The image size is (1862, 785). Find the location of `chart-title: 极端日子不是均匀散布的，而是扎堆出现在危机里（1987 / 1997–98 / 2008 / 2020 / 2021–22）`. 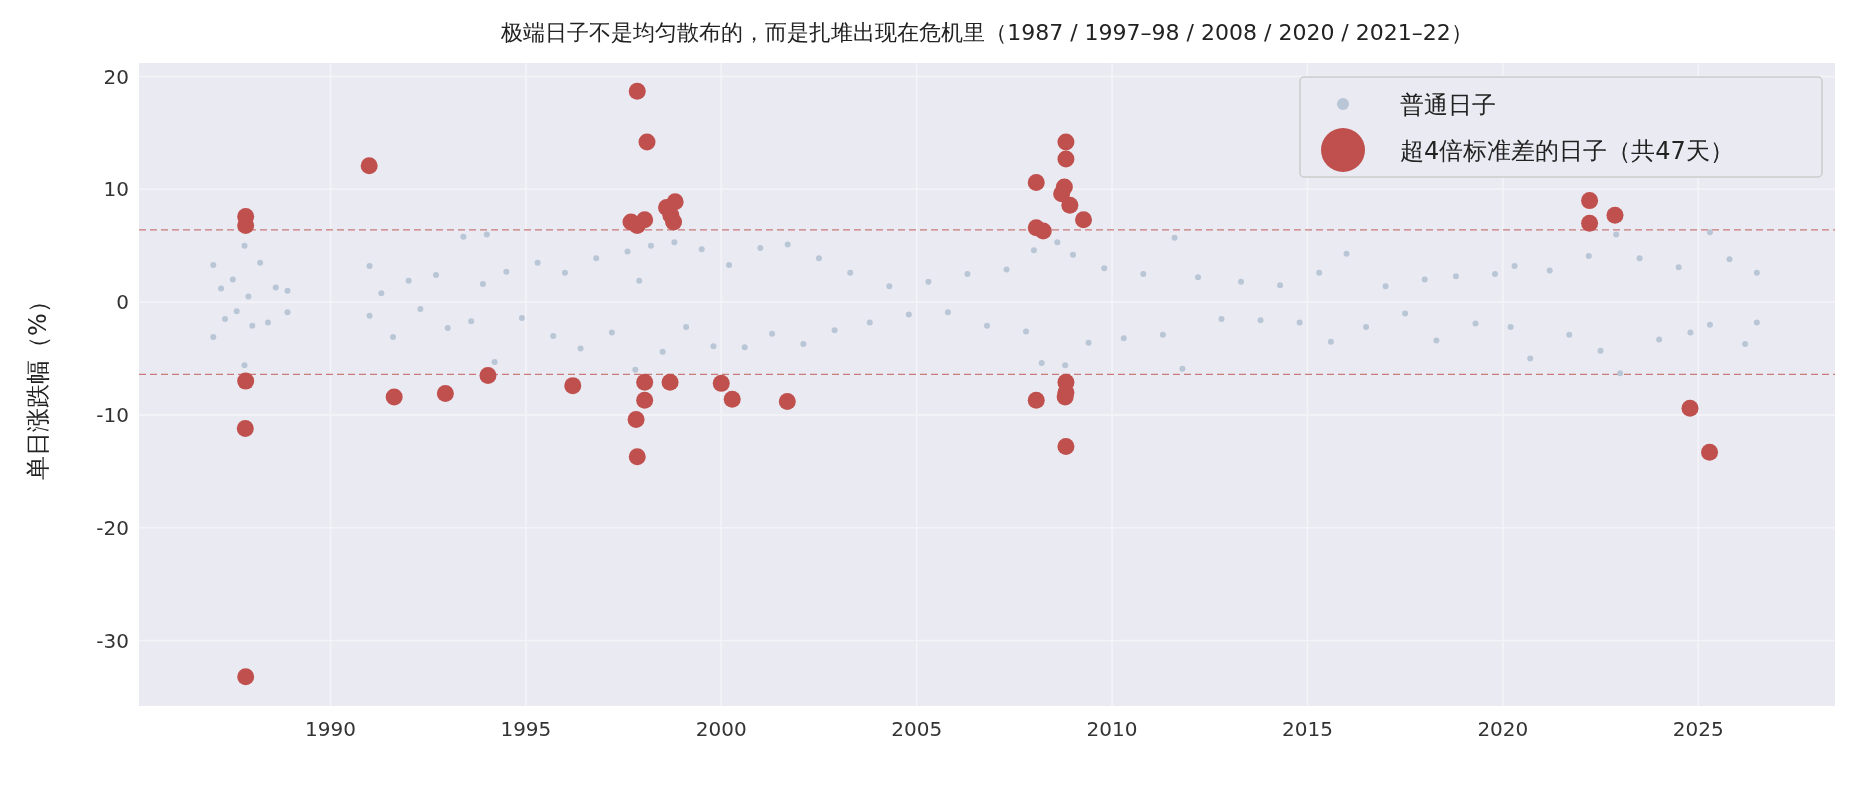

chart-title: 极端日子不是均匀散布的，而是扎堆出现在危机里（1987 / 1997–98 / 2008 / 2020 / 2021–22） is located at coordinates (986, 32).